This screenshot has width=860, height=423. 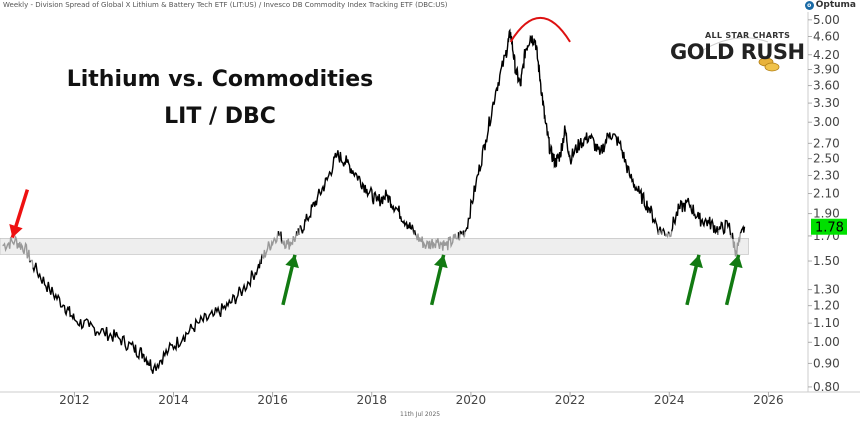 I want to click on y-tick-label: 2.70, so click(x=826, y=143).